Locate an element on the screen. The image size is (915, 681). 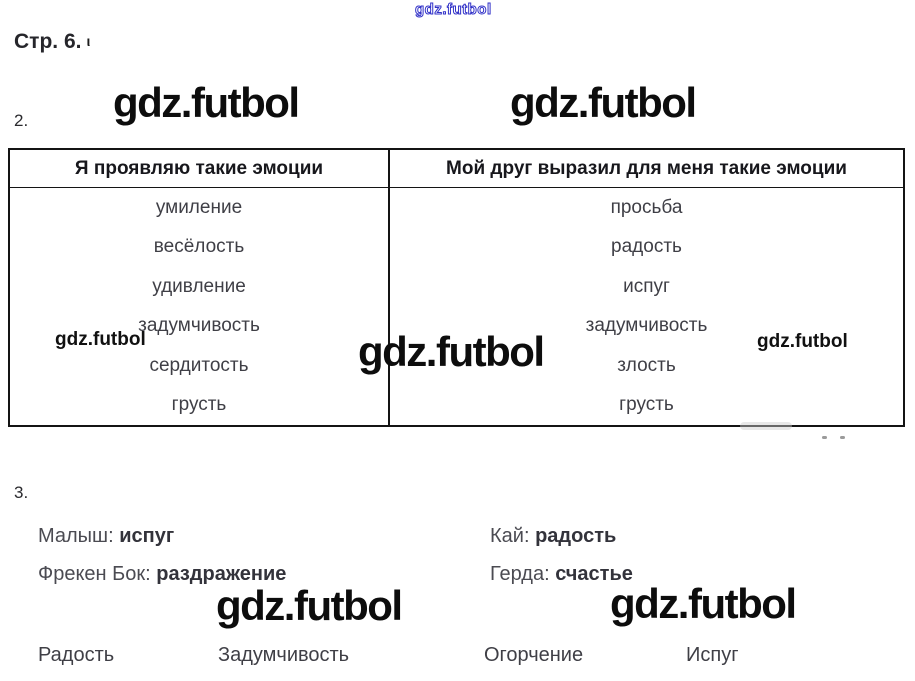
table-cell: просьба is located at coordinates (646, 207).